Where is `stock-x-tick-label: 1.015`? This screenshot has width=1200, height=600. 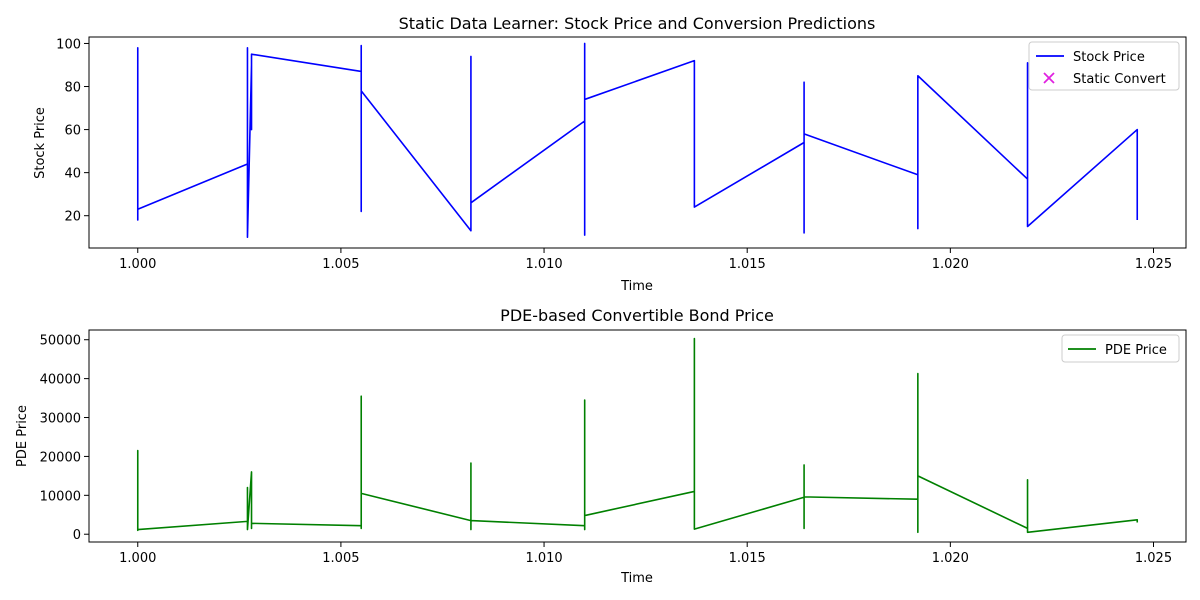 stock-x-tick-label: 1.015 is located at coordinates (747, 264).